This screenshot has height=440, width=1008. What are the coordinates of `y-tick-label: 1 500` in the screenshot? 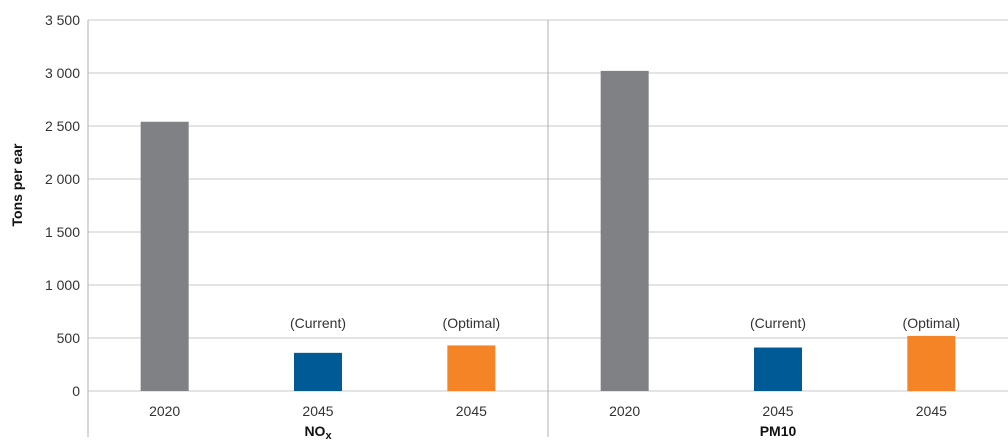 It's located at (62, 232).